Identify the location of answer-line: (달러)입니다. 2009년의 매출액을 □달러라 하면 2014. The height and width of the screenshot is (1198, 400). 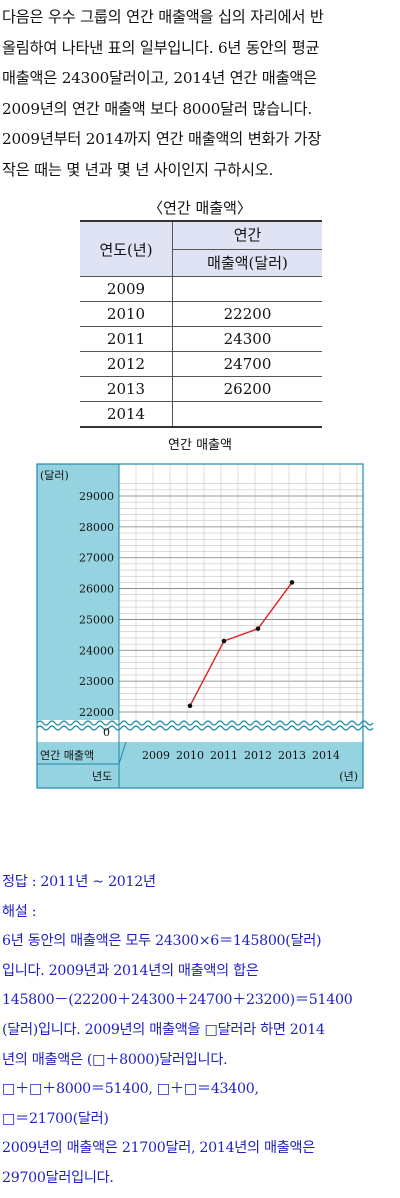
(163, 1029).